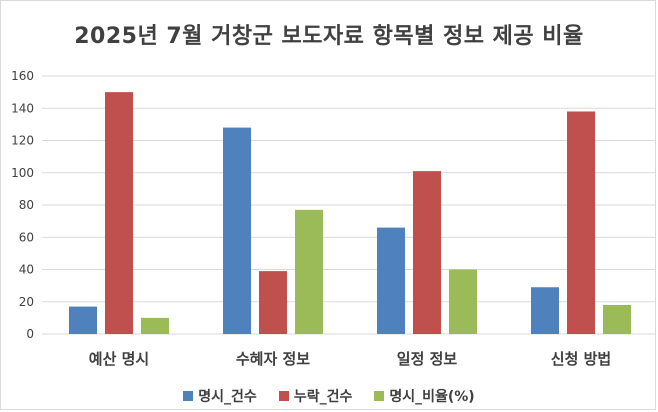 The image size is (658, 412). I want to click on category-label: 일정 정보, so click(427, 359).